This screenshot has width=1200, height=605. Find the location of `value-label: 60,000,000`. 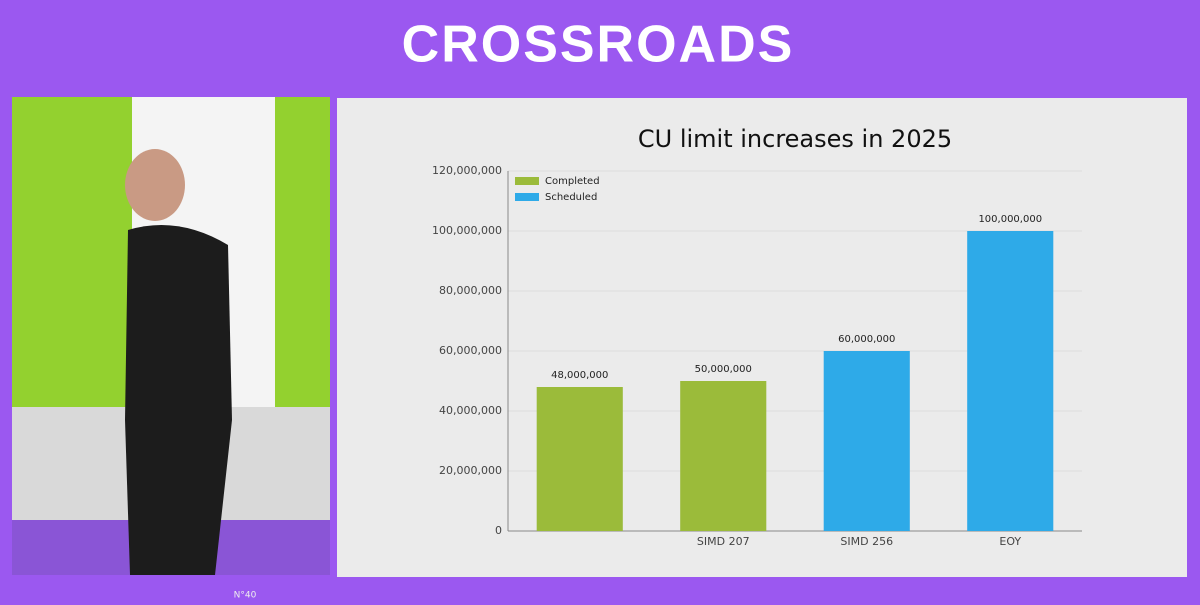

value-label: 60,000,000 is located at coordinates (866, 339).